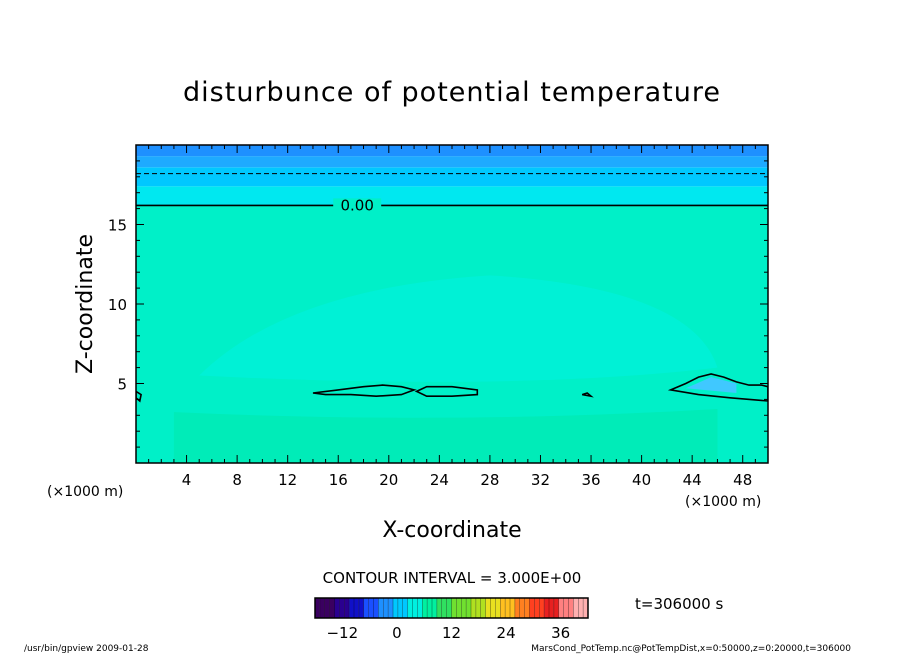  I want to click on time-text: t=306000 s, so click(679, 604).